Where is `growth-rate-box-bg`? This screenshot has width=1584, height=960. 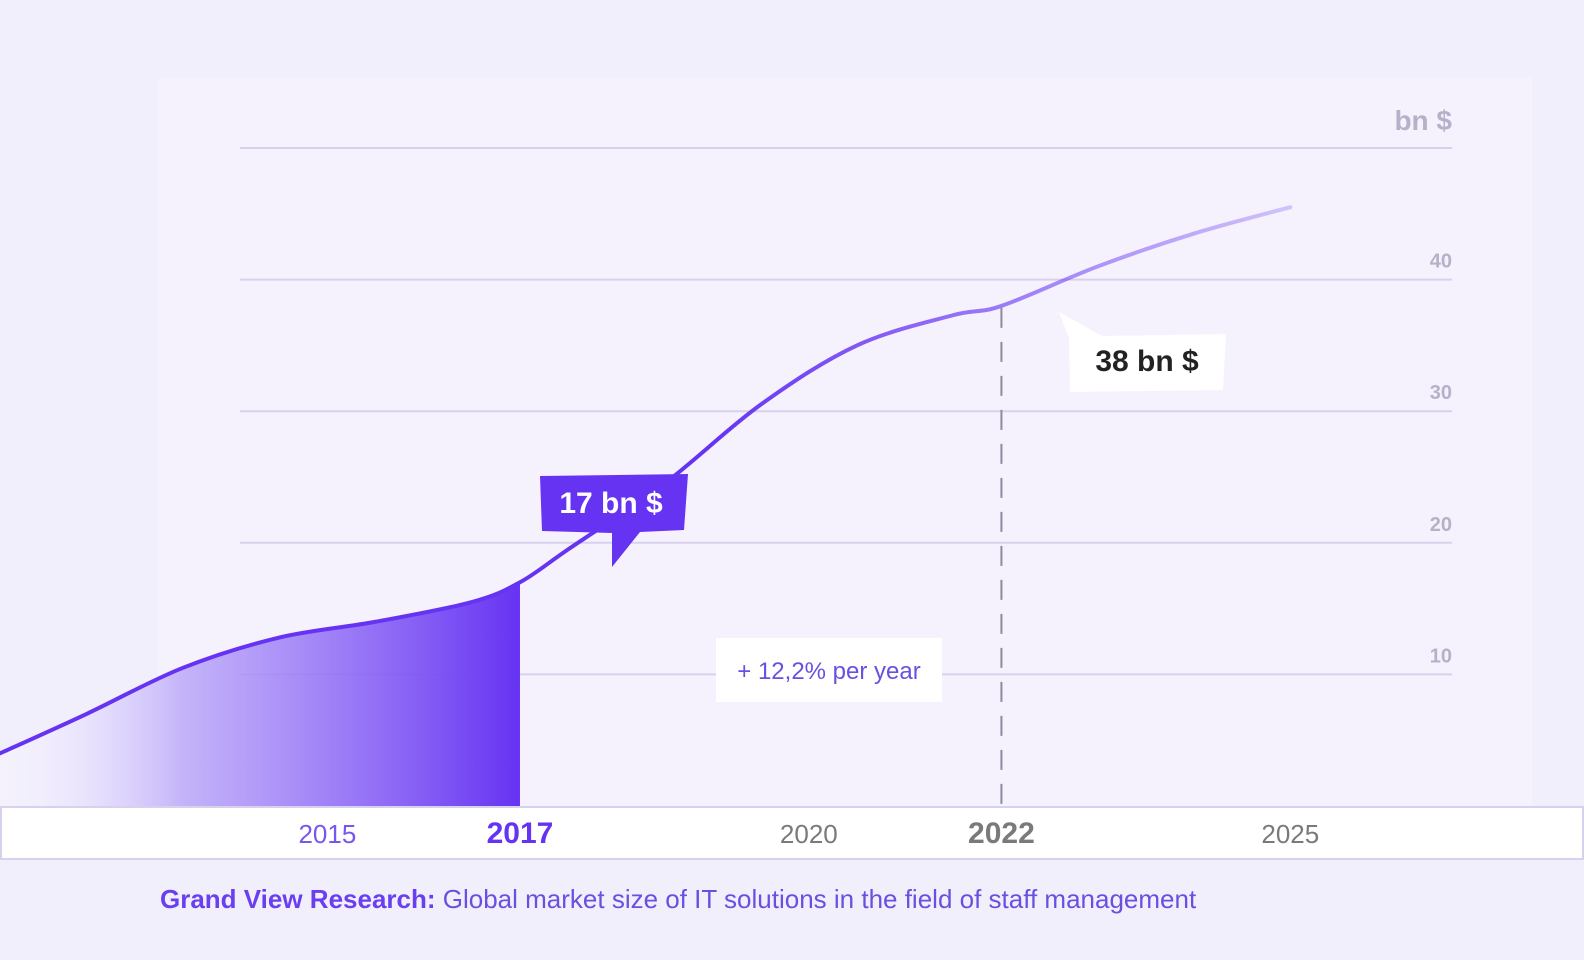 growth-rate-box-bg is located at coordinates (829, 670).